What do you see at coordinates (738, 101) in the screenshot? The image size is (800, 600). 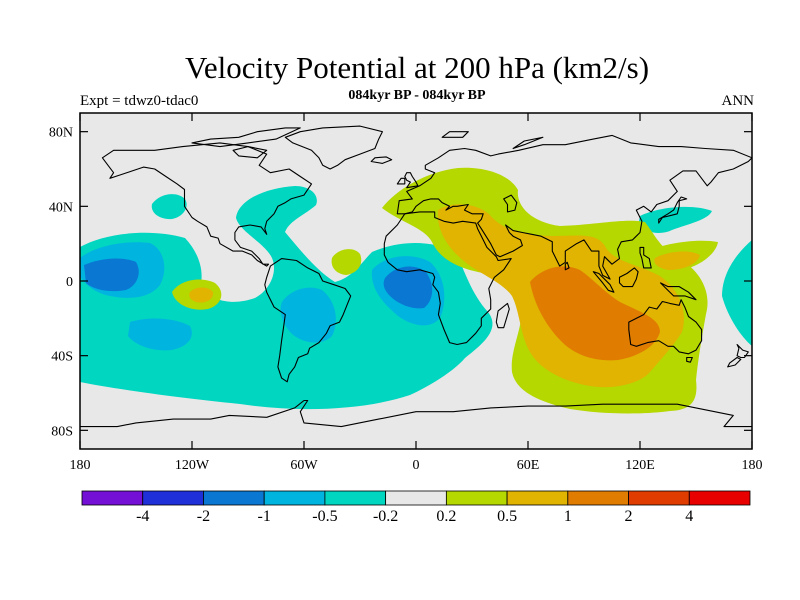 I see `season-label: ANN` at bounding box center [738, 101].